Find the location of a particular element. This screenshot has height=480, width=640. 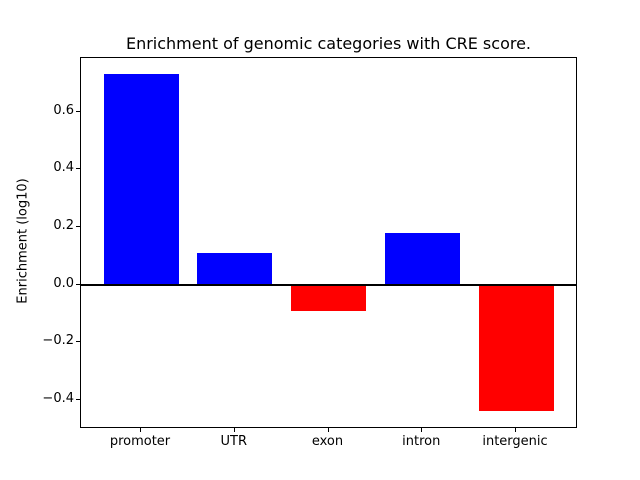

x-tick-label: intron is located at coordinates (421, 441).